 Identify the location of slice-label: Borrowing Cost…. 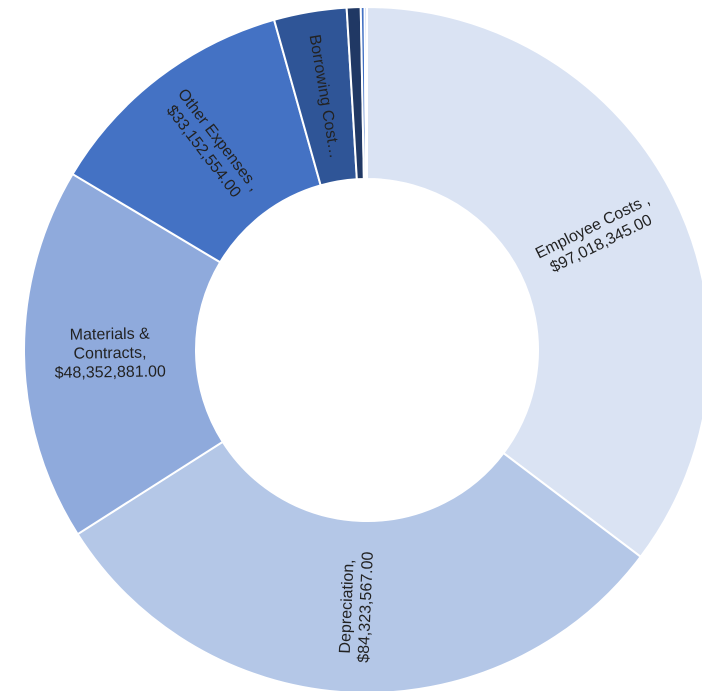
(325, 96).